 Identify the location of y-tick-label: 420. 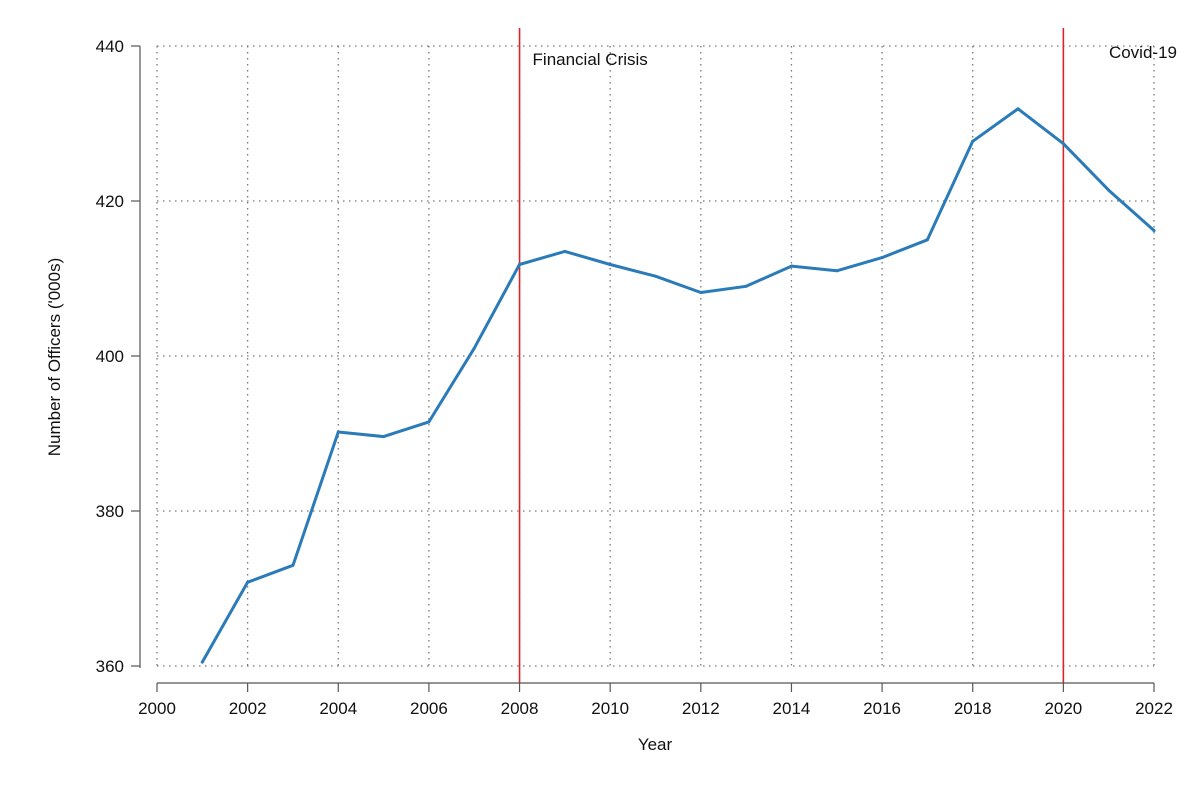
(110, 201).